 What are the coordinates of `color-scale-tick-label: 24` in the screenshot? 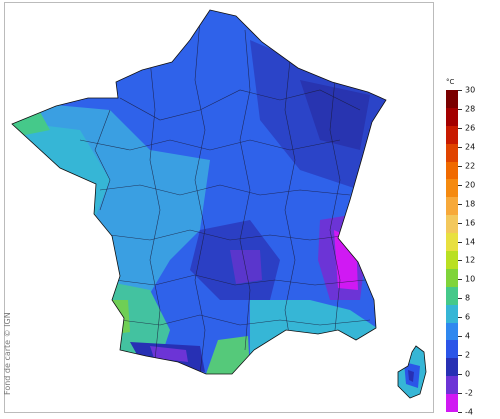 It's located at (470, 147).